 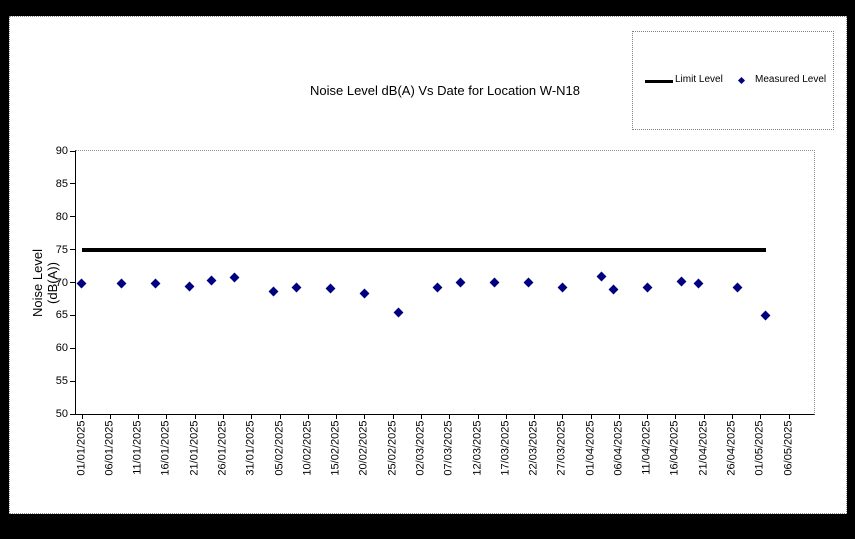 What do you see at coordinates (335, 448) in the screenshot?
I see `x-tick-label: 15/02/2025` at bounding box center [335, 448].